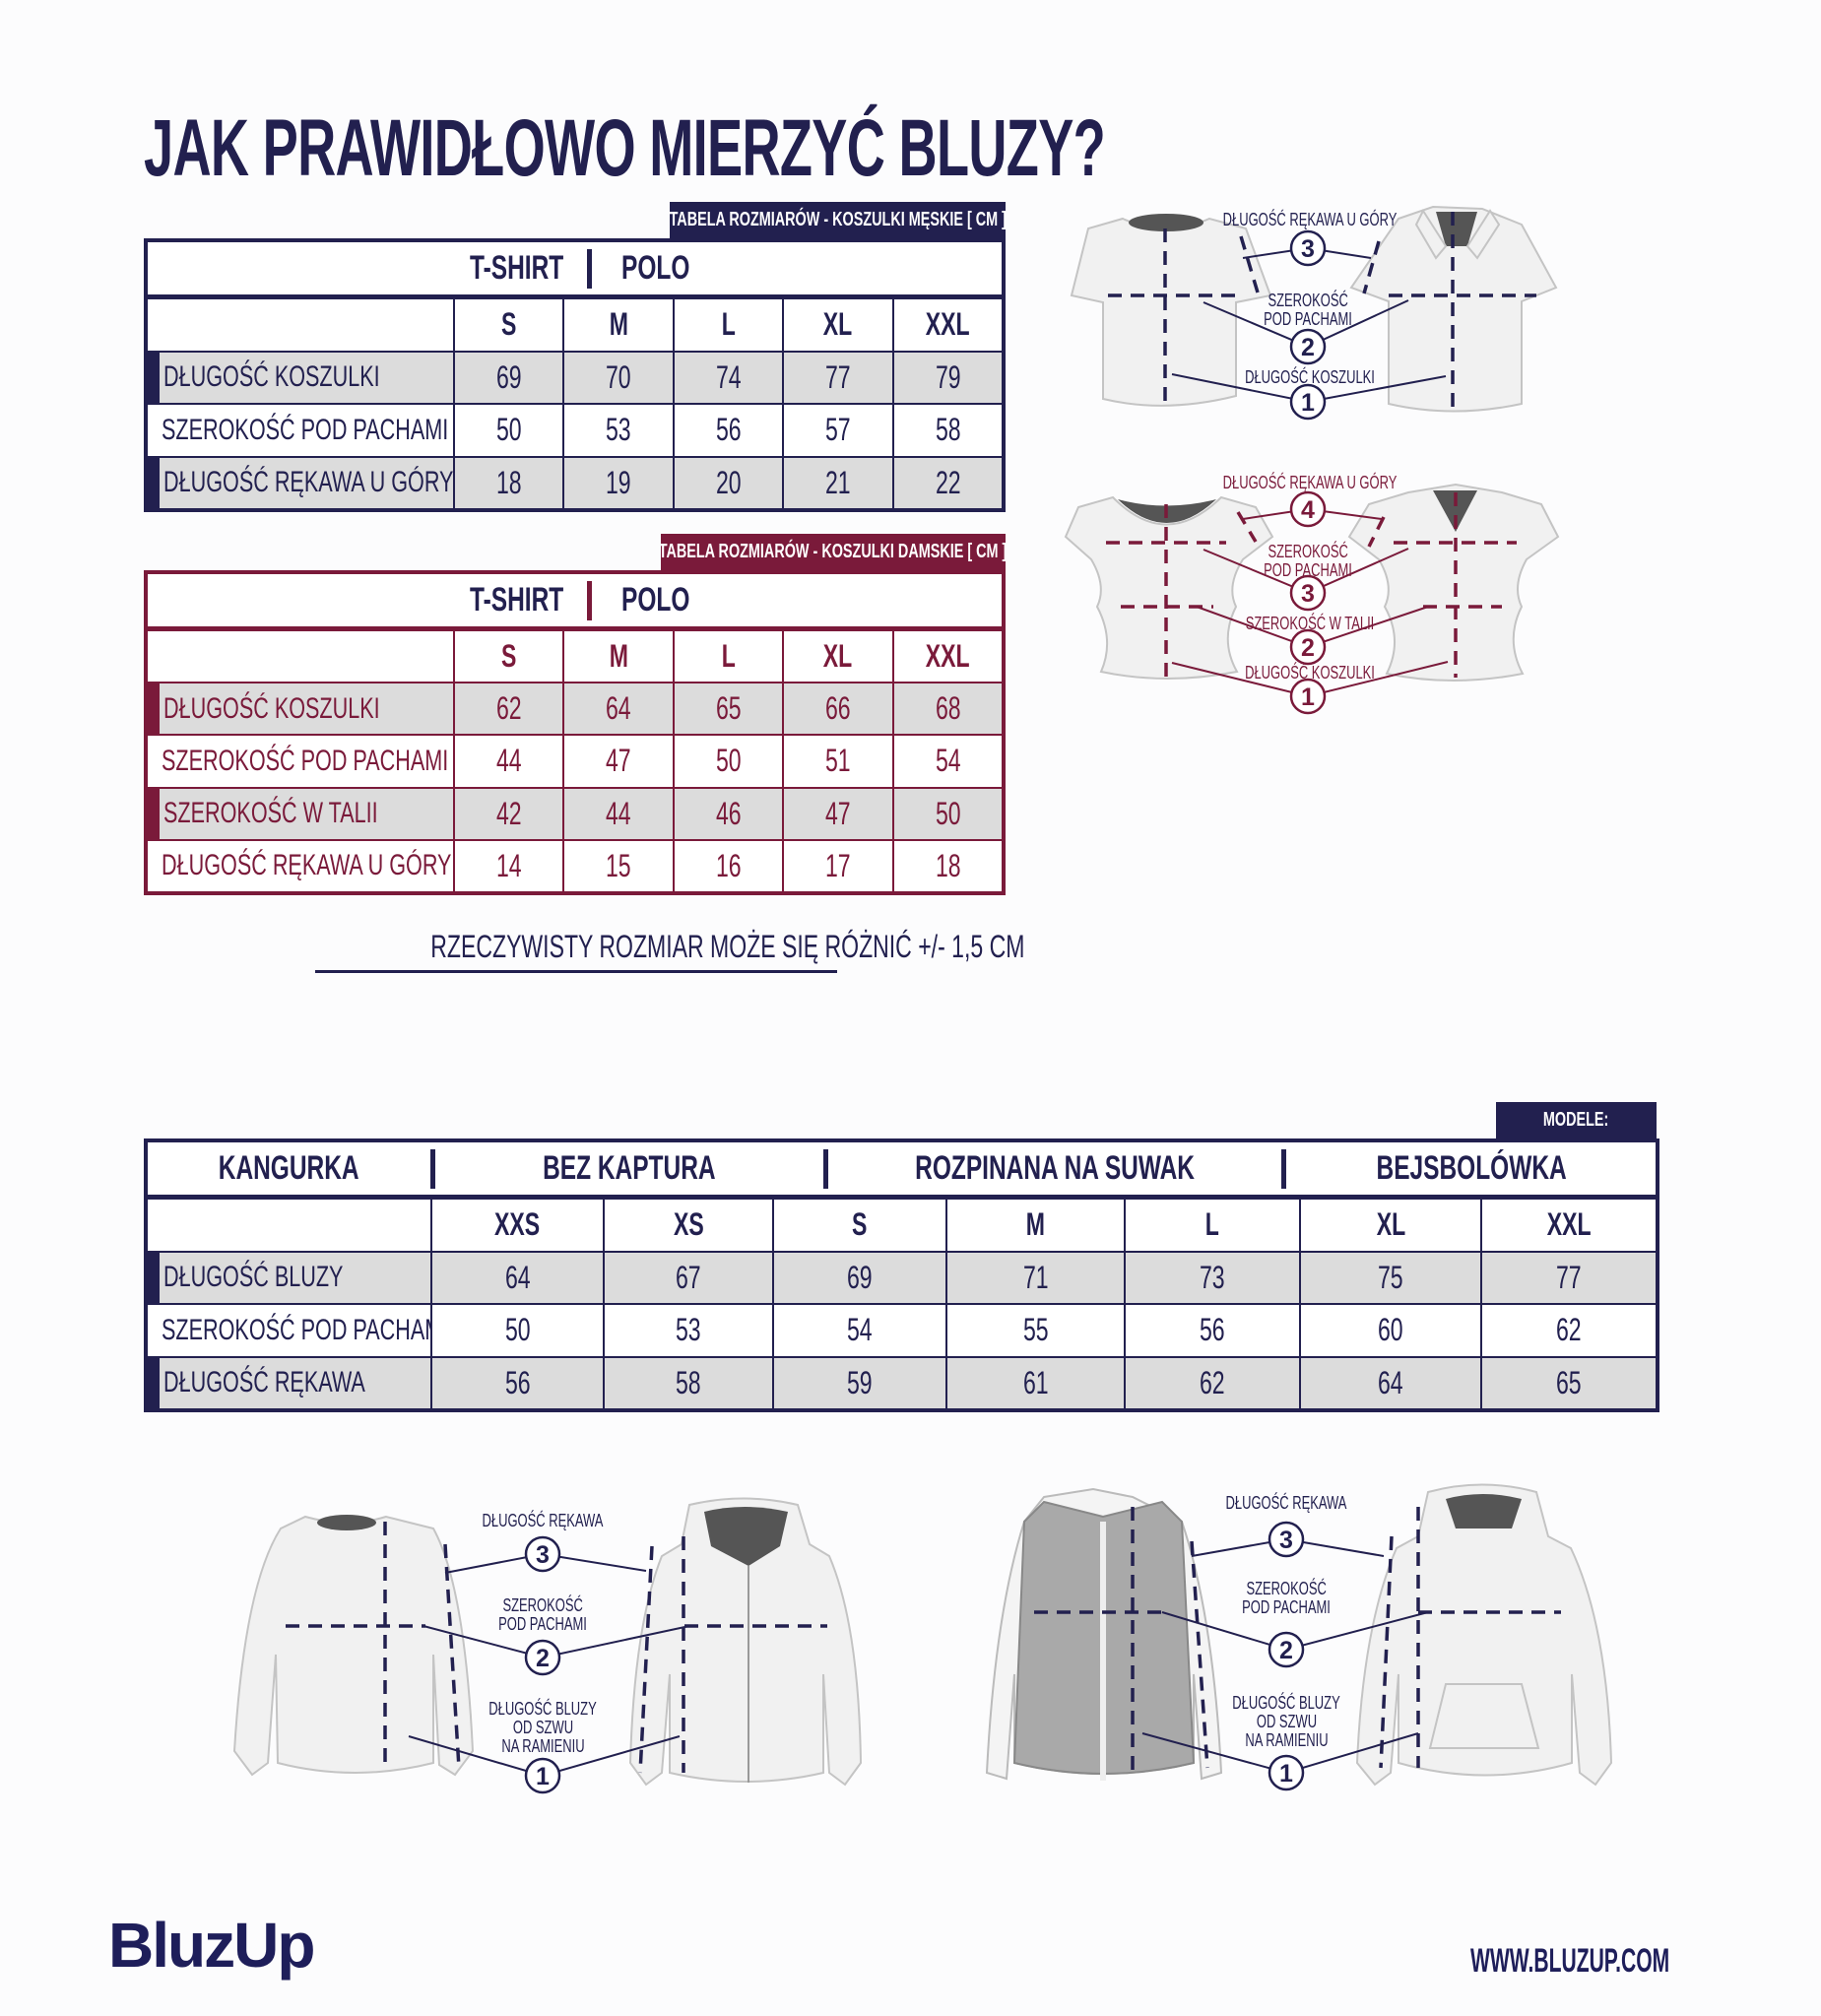 The image size is (1821, 2016). What do you see at coordinates (1576, 1120) in the screenshot?
I see `models-tag: MODELE:` at bounding box center [1576, 1120].